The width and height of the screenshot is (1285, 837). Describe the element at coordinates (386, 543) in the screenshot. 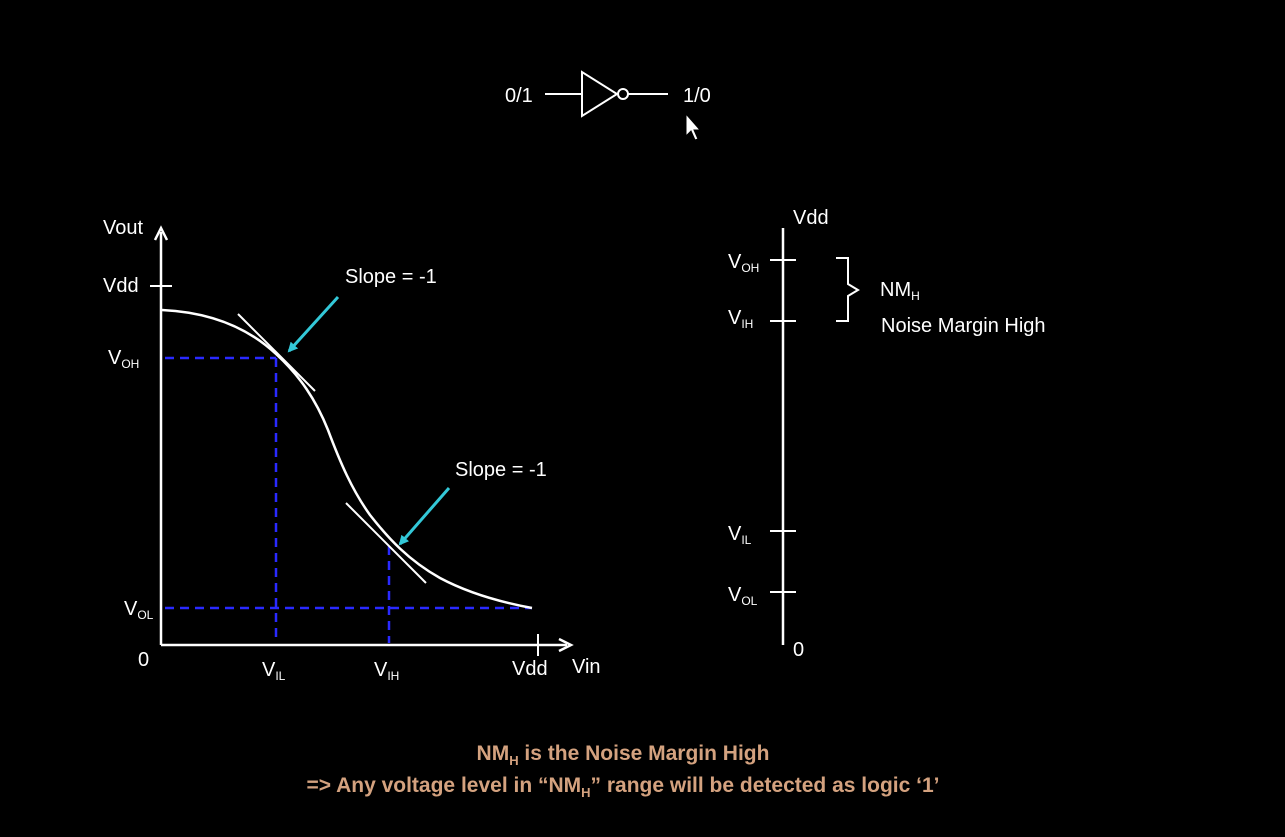

I see `tangent-line-lower` at that location.